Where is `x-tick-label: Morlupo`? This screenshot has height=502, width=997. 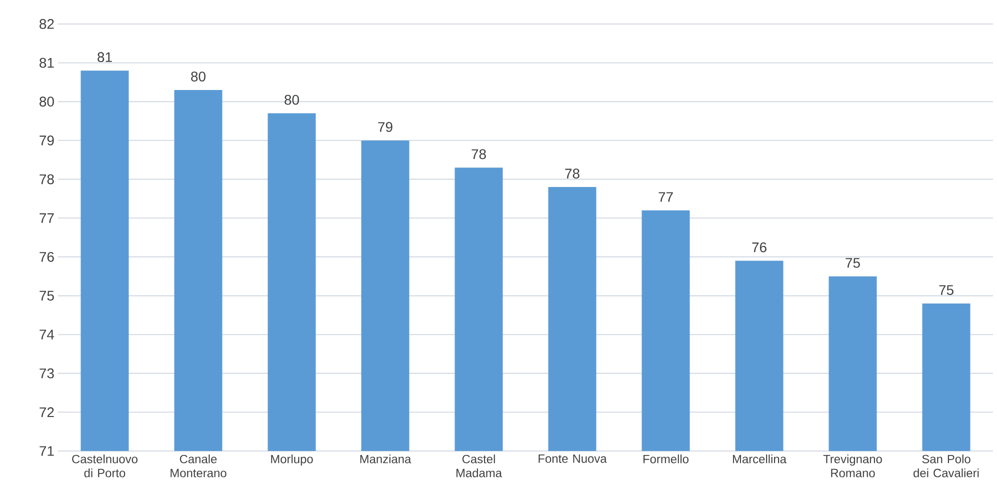
x-tick-label: Morlupo is located at coordinates (292, 460).